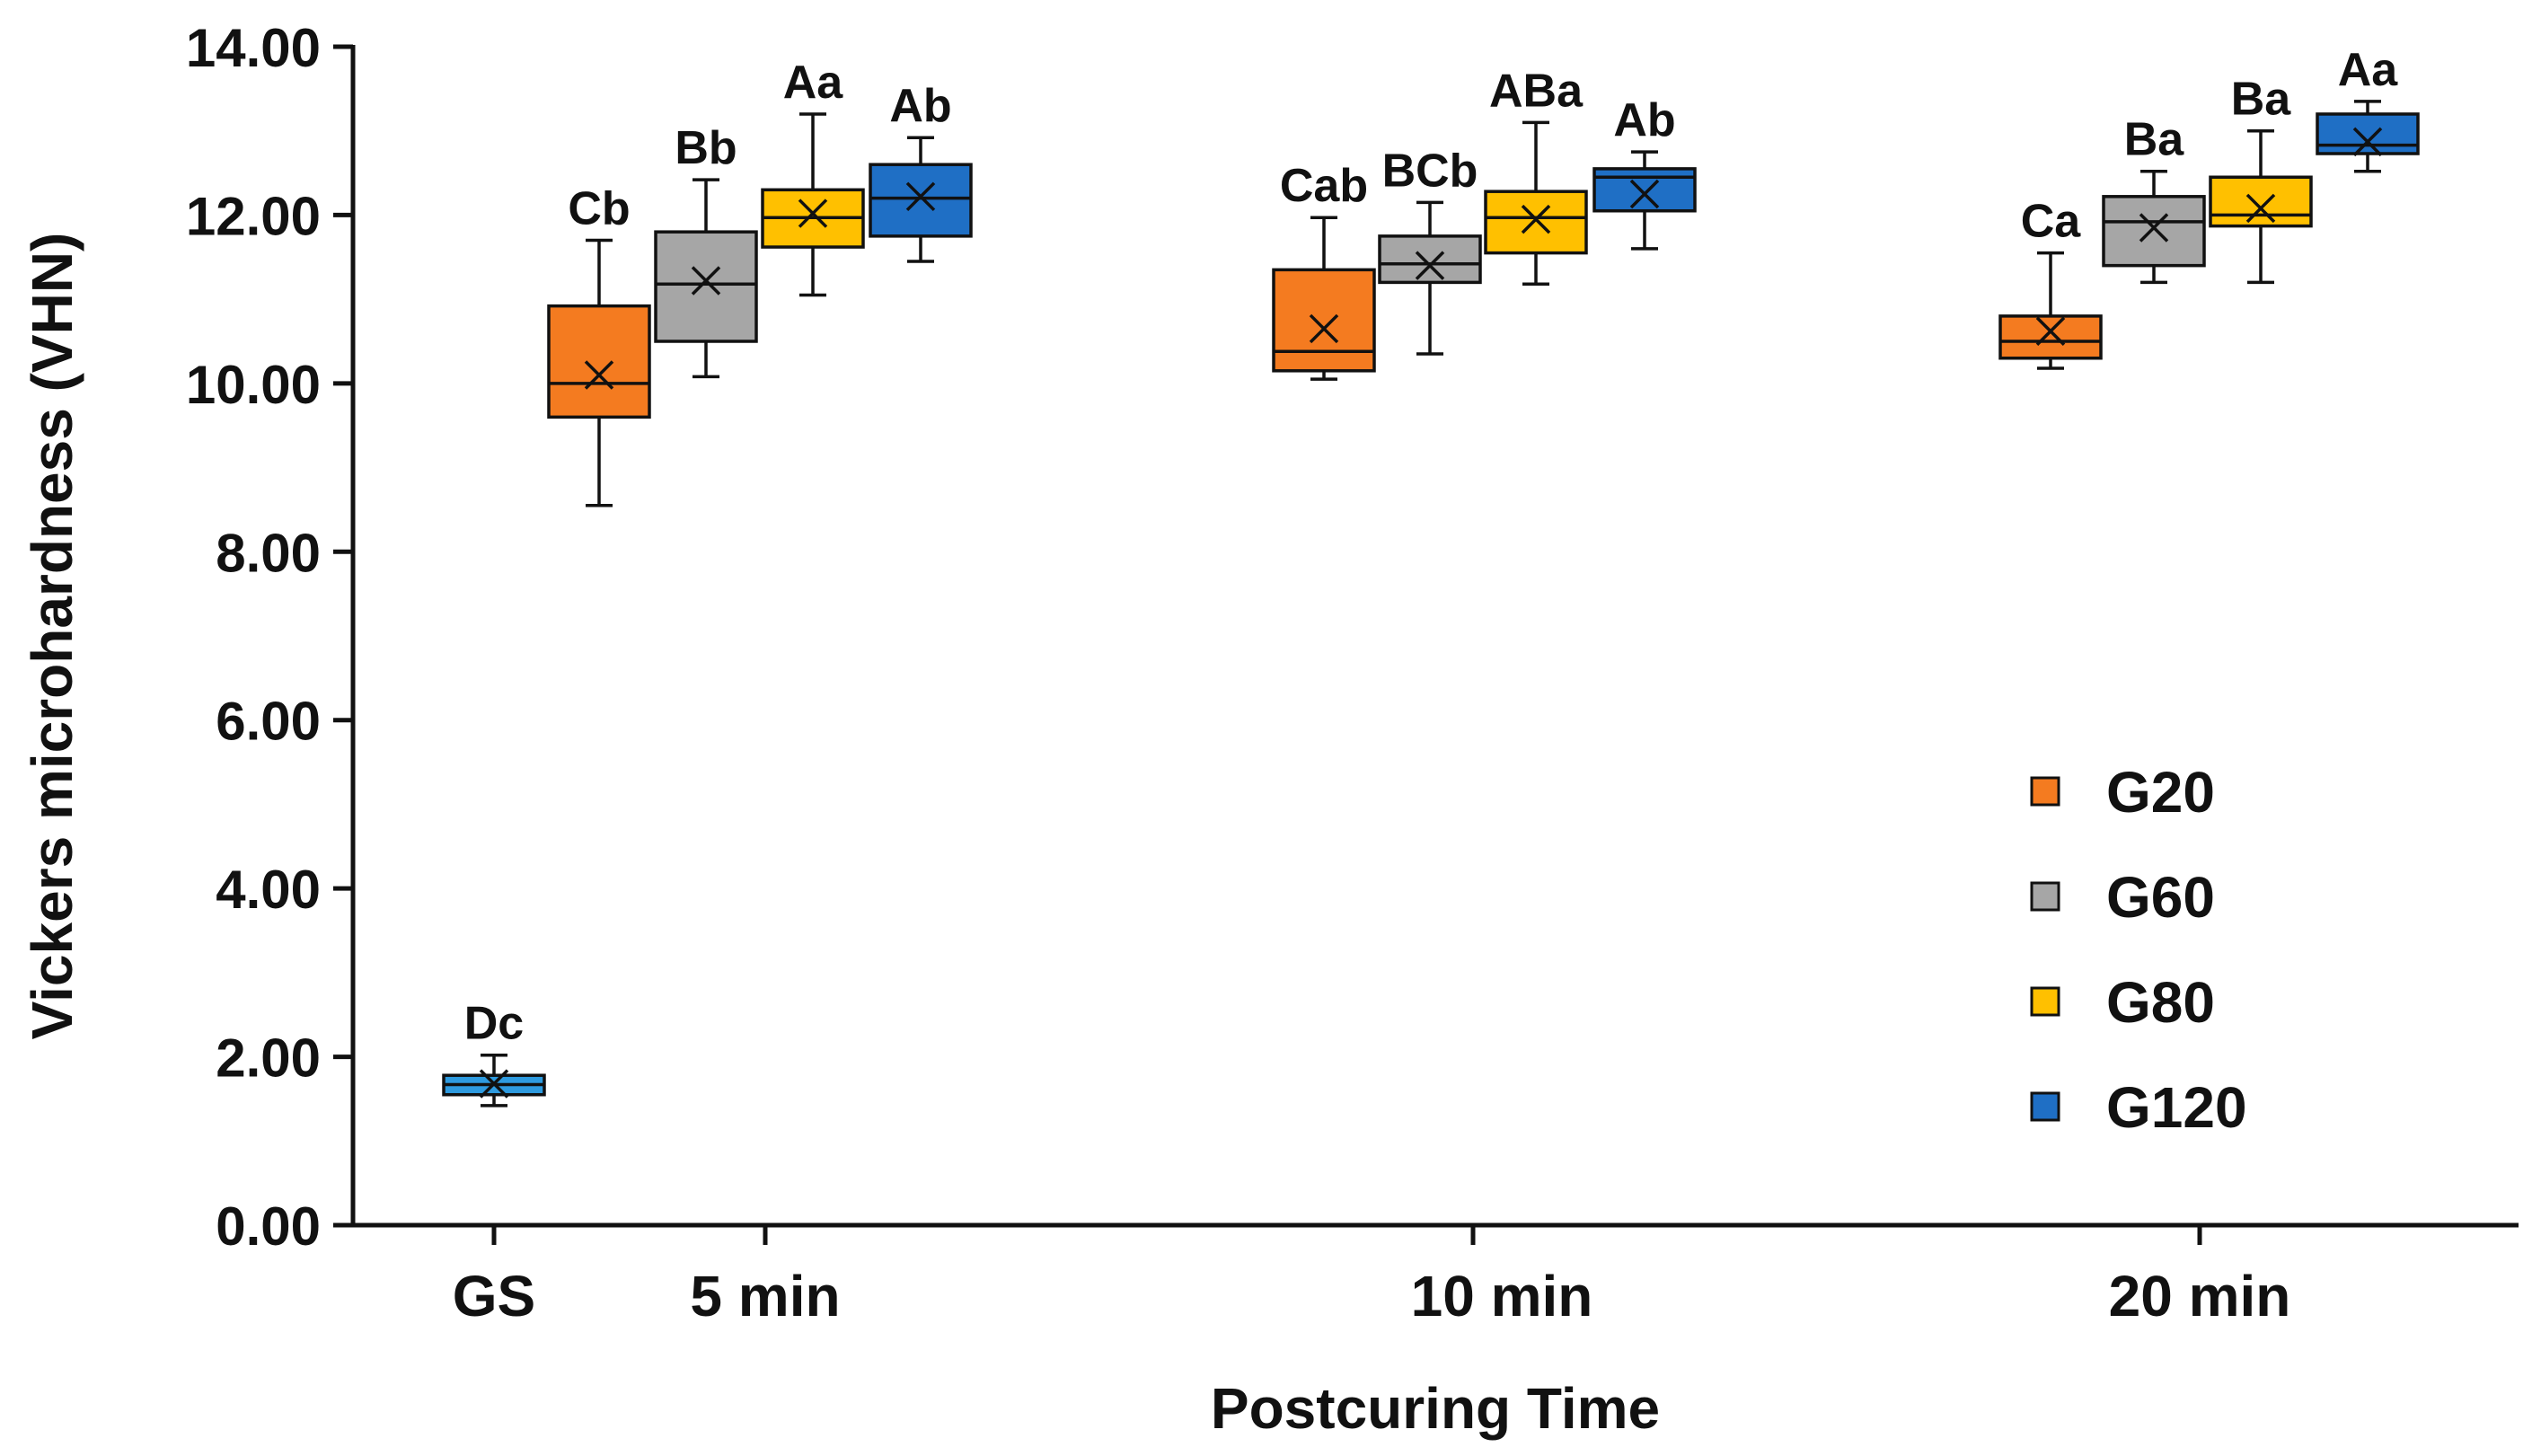  I want to click on box-GS-GS, so click(494, 1080).